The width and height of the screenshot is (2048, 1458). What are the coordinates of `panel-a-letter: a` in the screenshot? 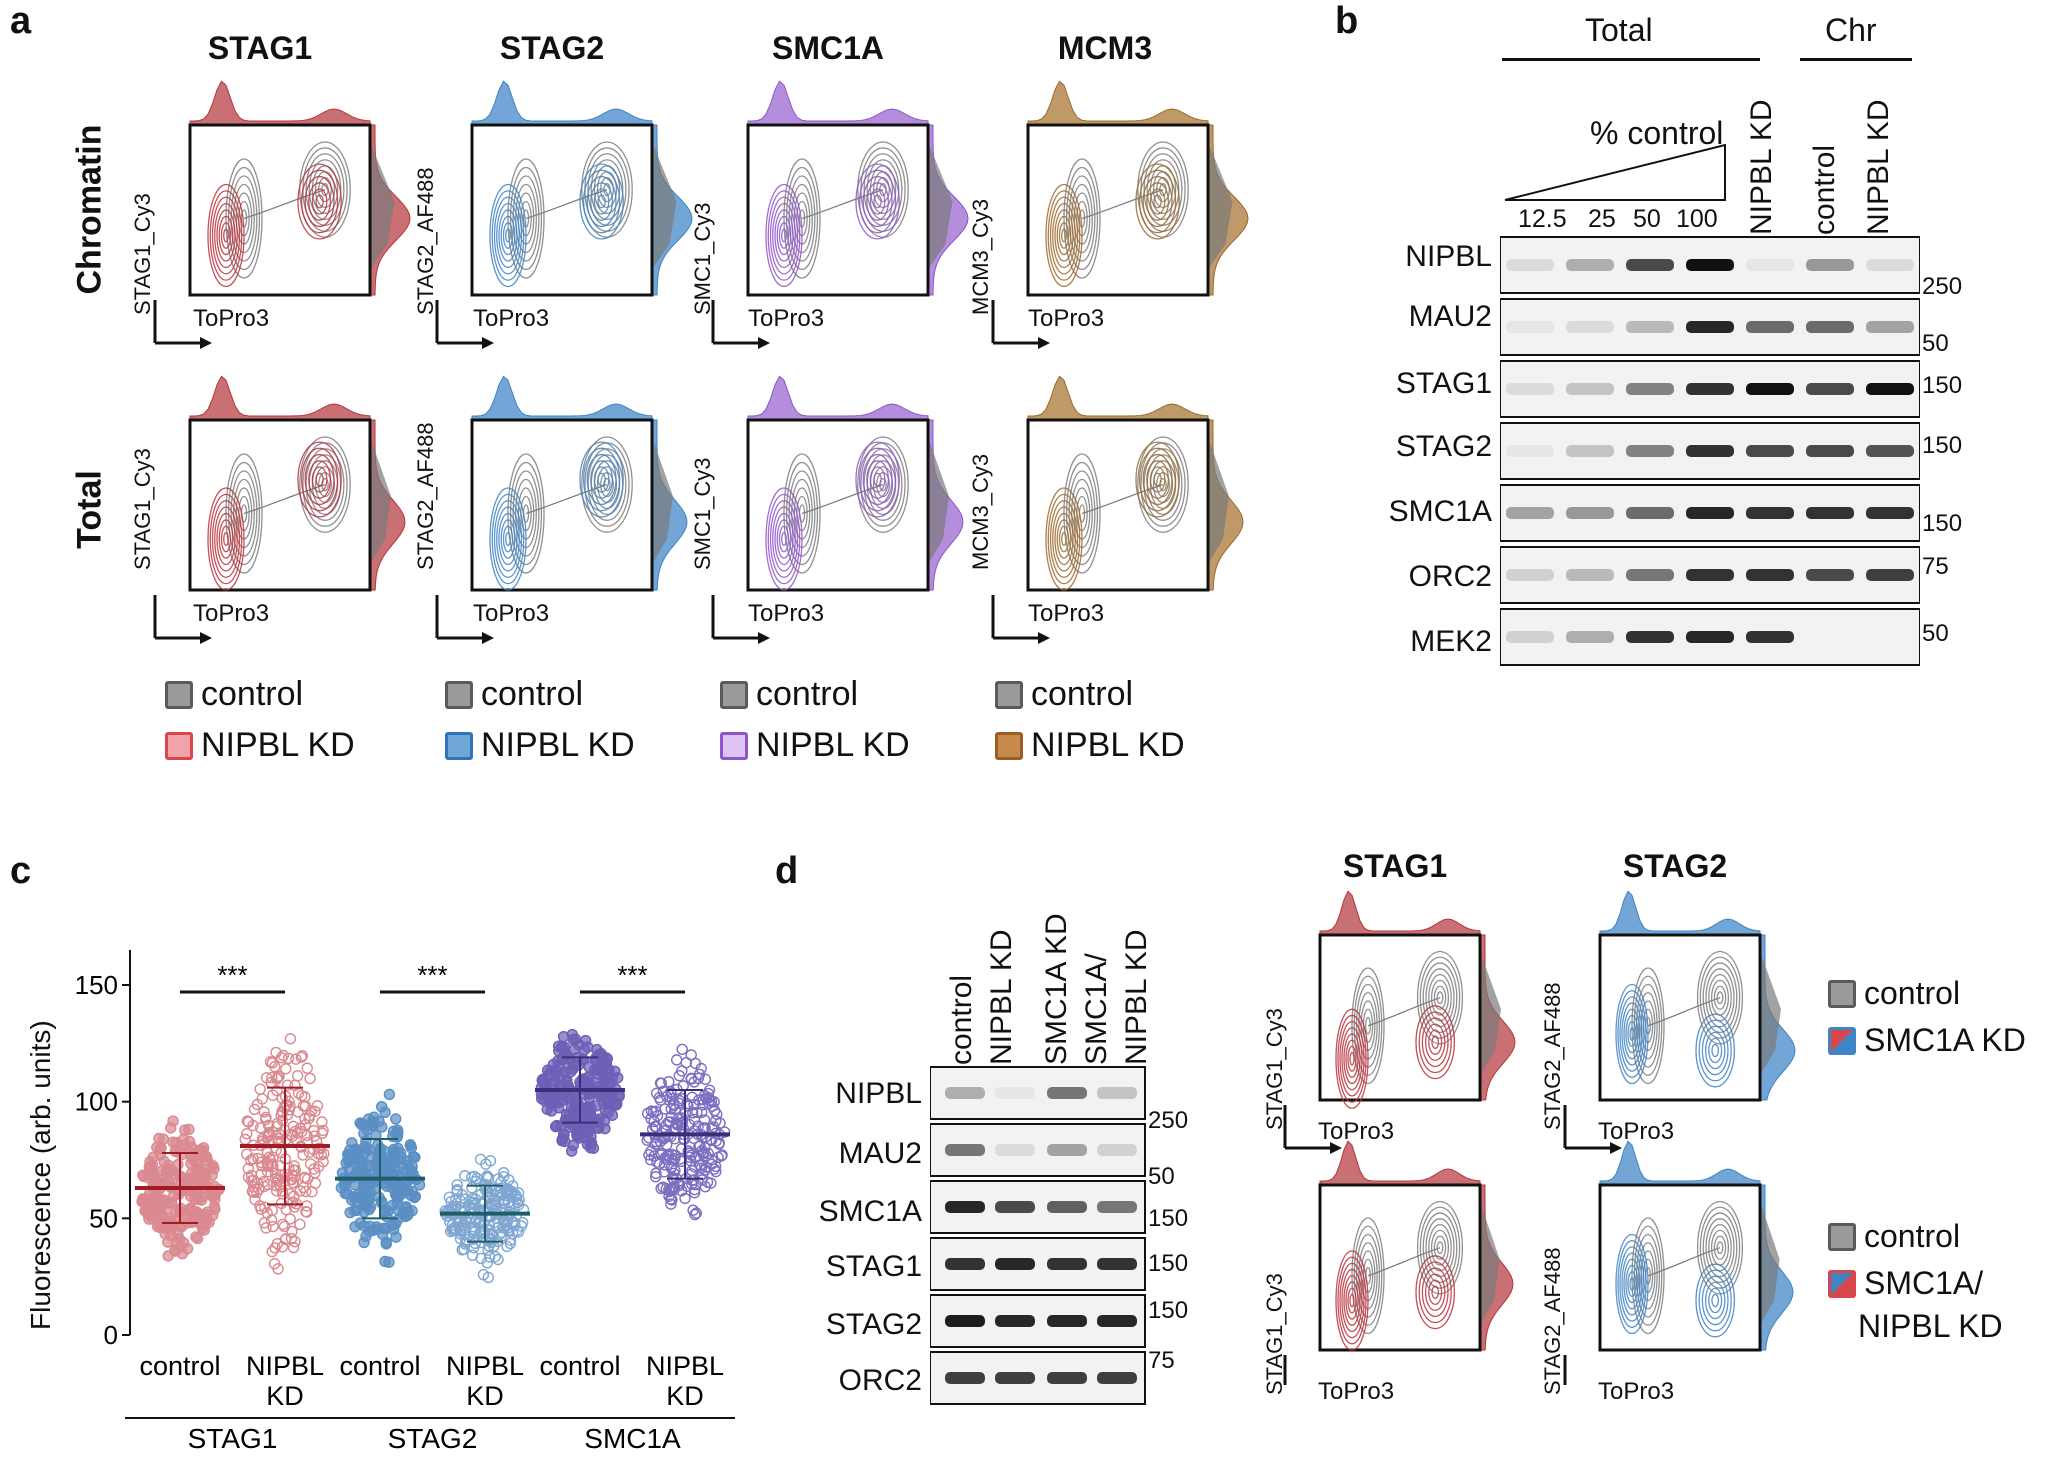 It's located at (21, 21).